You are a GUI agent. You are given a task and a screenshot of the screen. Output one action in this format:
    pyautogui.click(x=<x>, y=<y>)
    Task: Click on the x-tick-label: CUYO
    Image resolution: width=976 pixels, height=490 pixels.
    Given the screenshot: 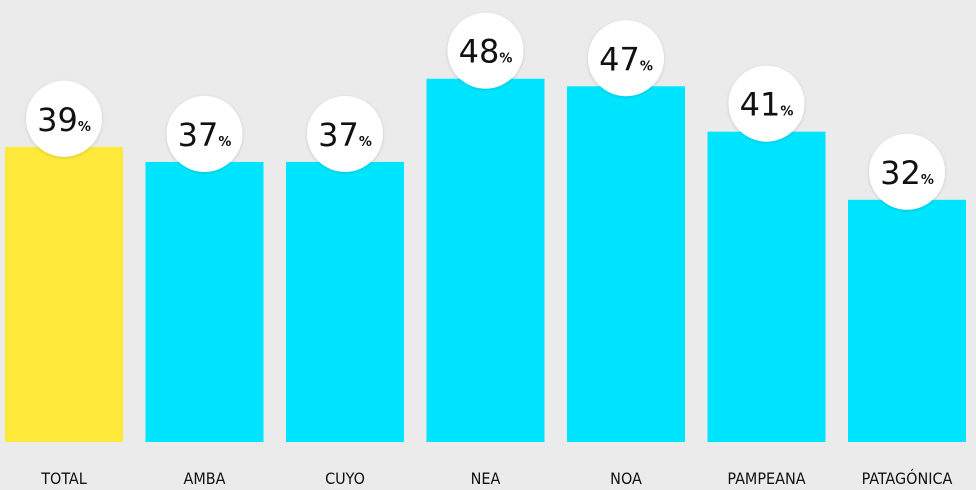 What is the action you would take?
    pyautogui.click(x=345, y=478)
    